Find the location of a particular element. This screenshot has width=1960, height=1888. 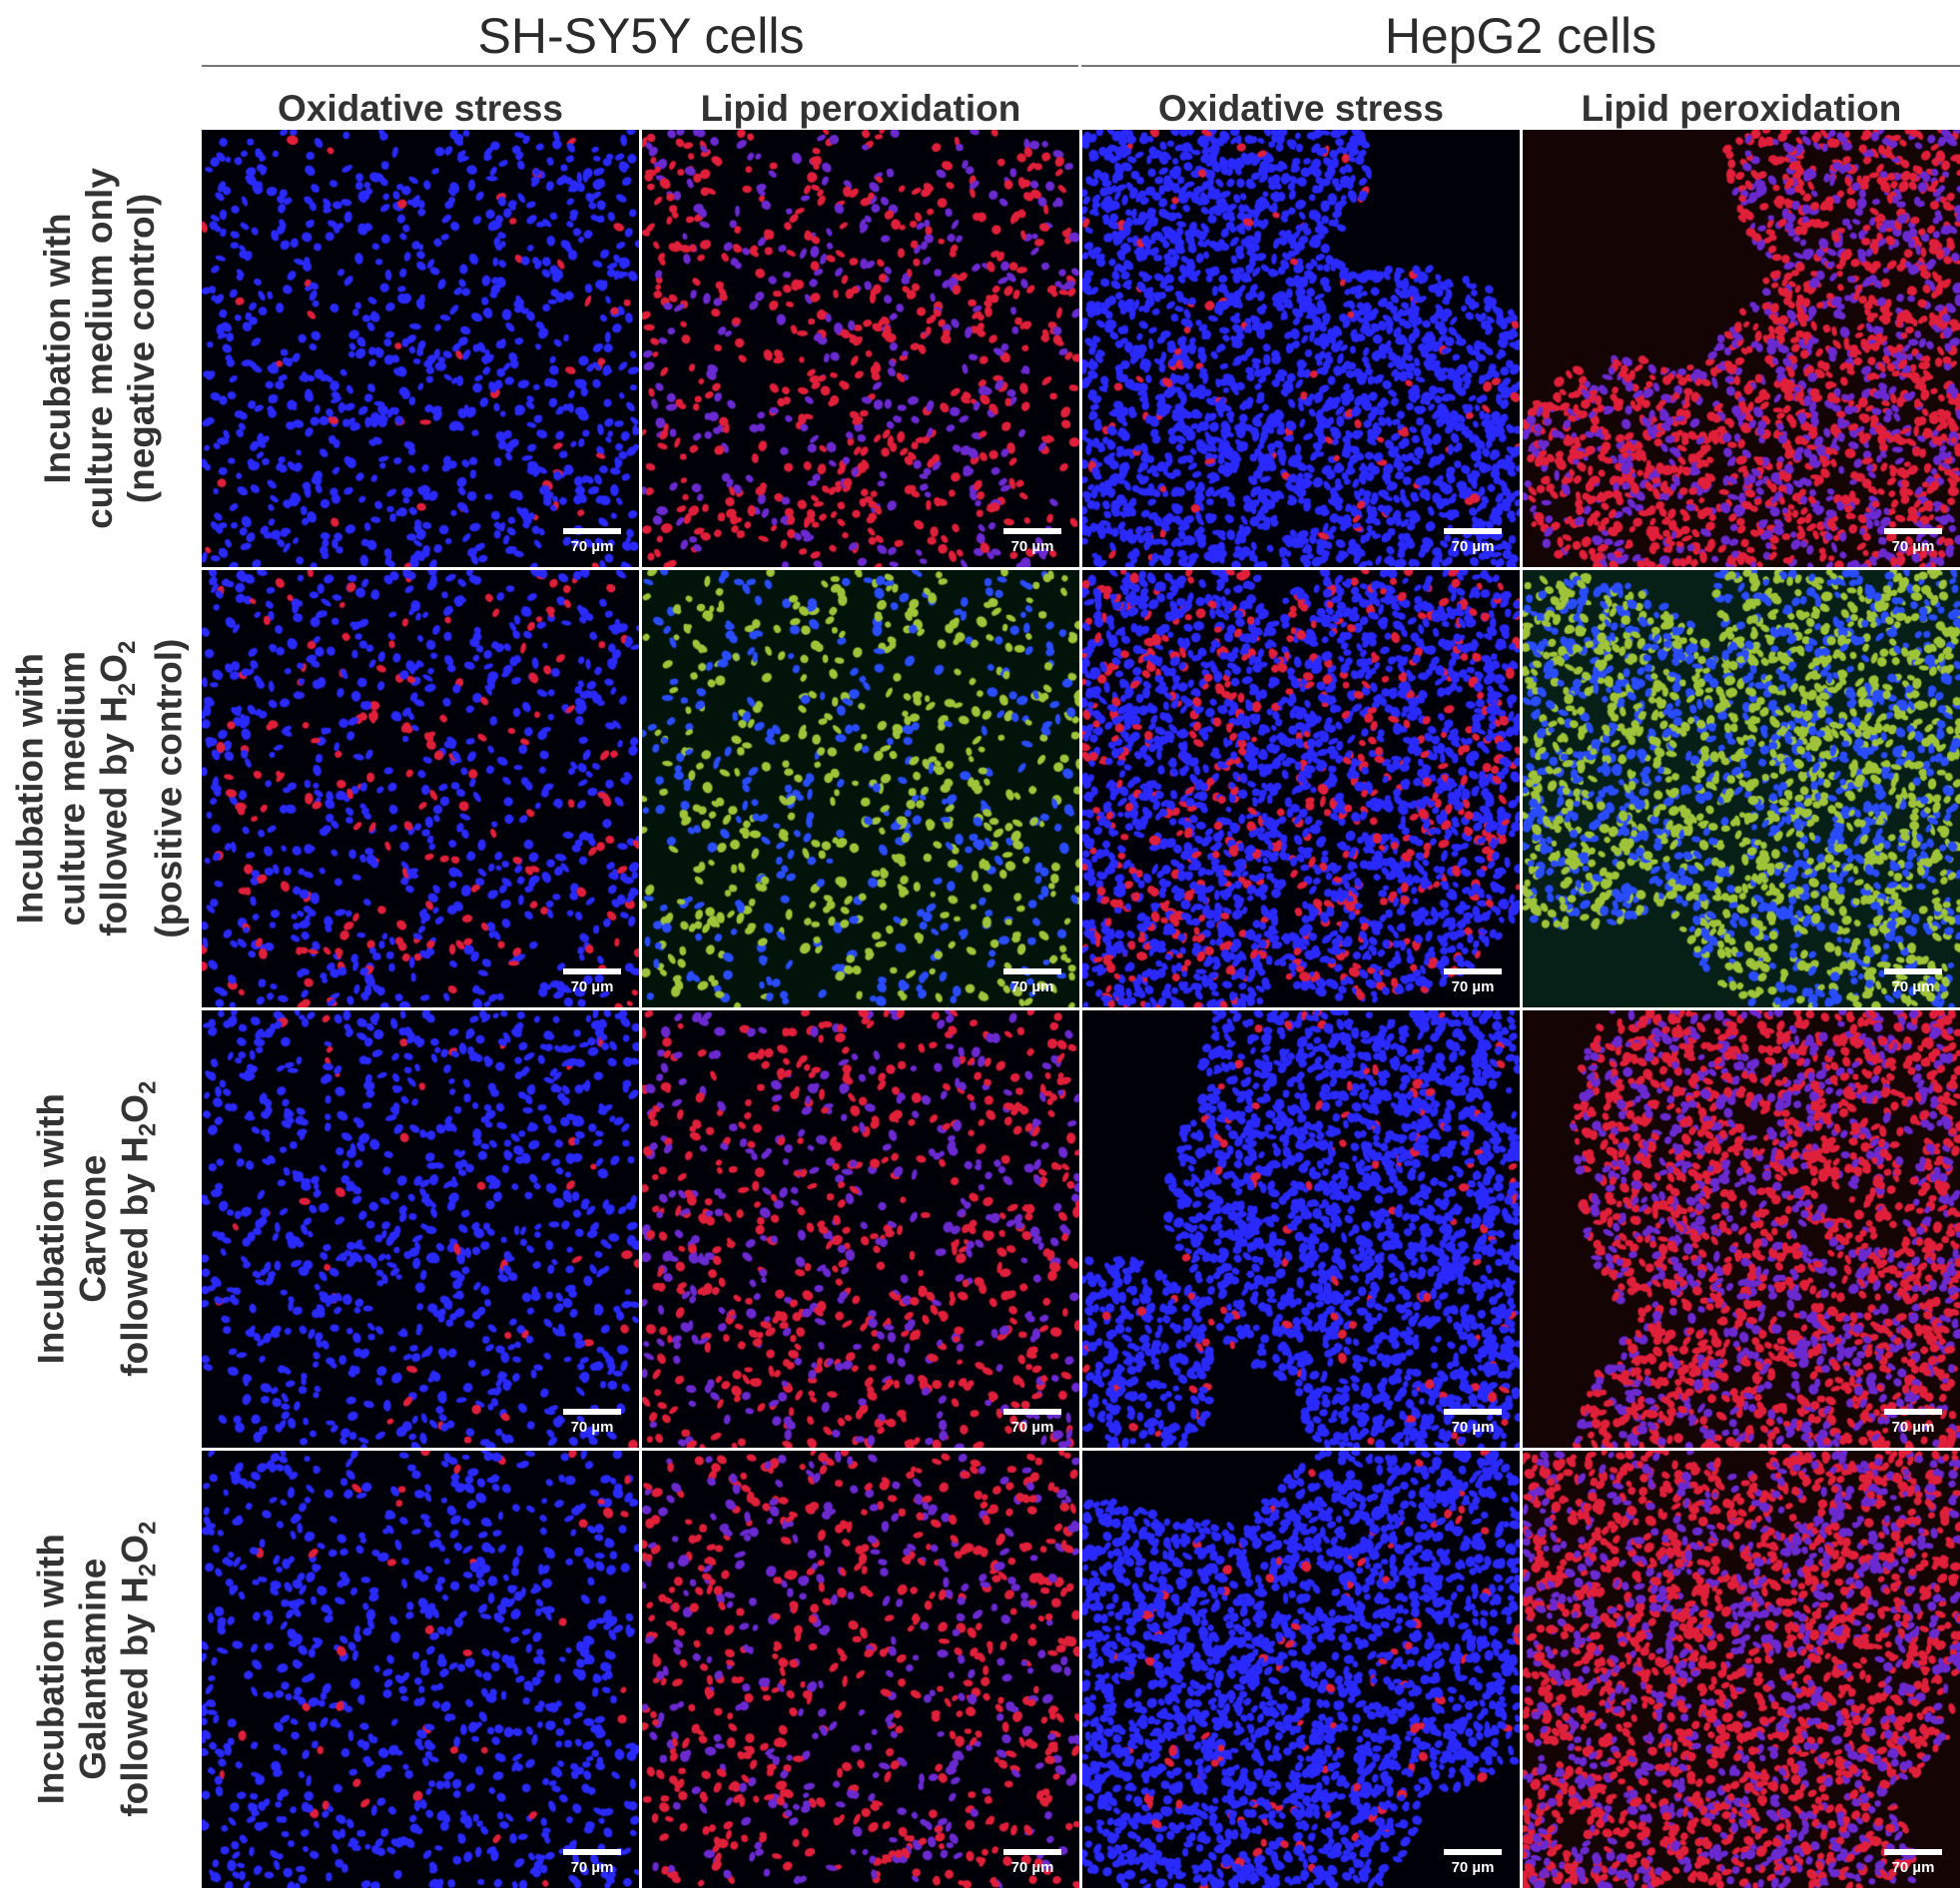

micrograph-galantamine-shsy5y-oxidative: 70 µm is located at coordinates (420, 1670).